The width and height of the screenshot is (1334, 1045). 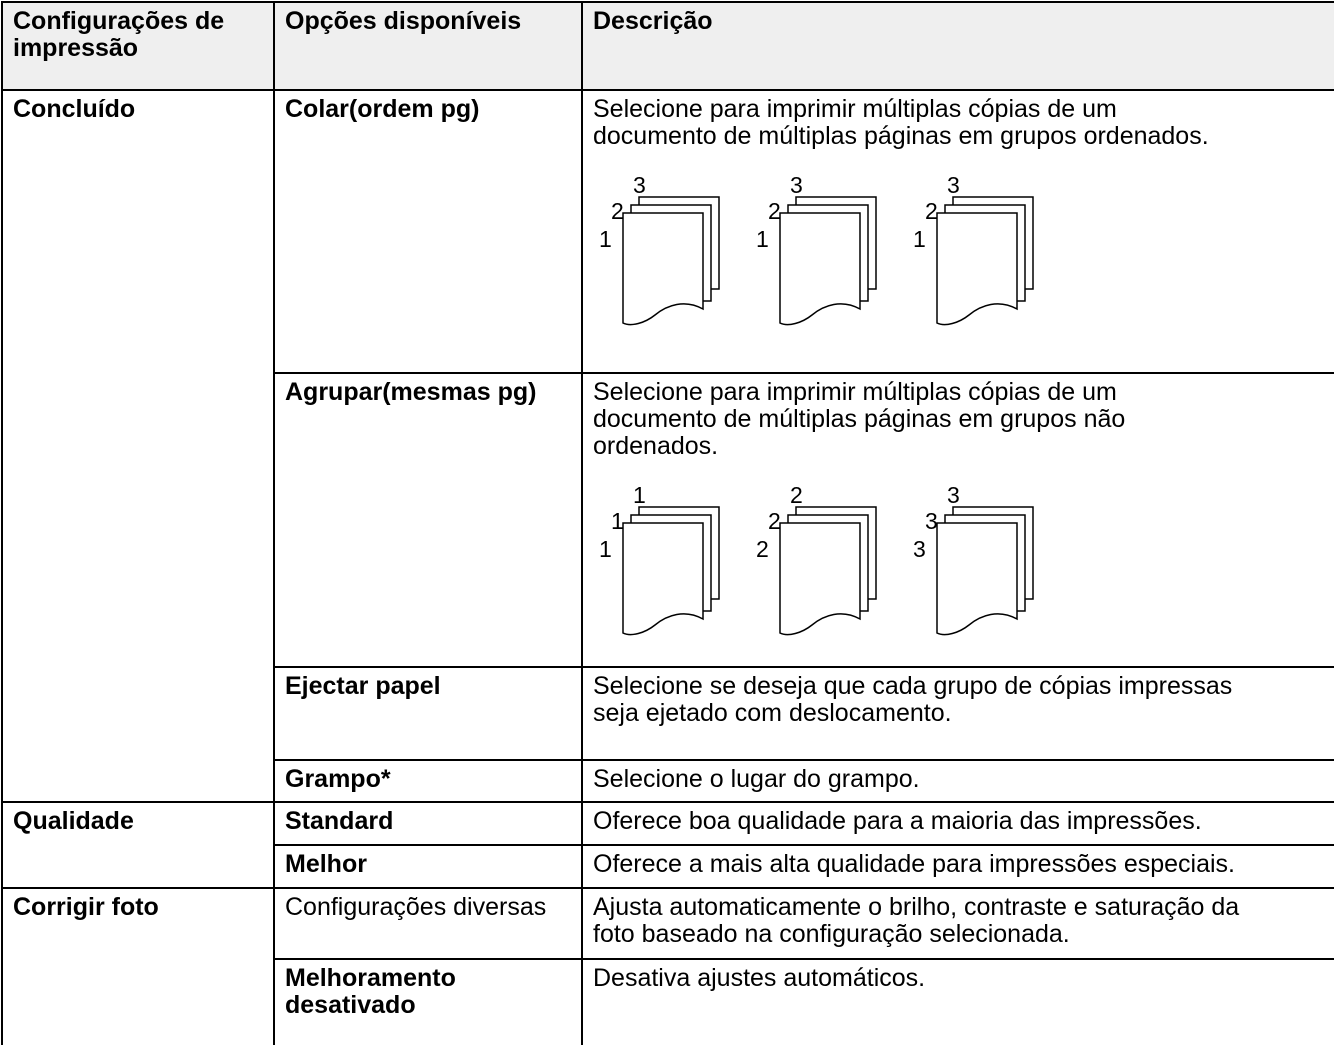 What do you see at coordinates (428, 781) in the screenshot?
I see `option-cell: Grampo*` at bounding box center [428, 781].